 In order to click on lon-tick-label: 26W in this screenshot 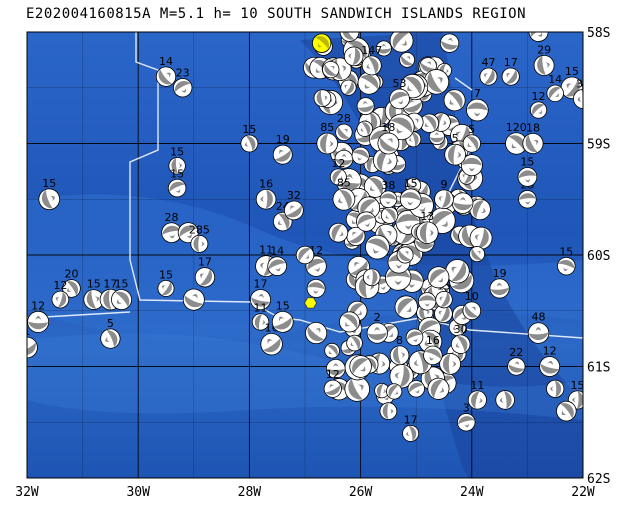, I will do `click(361, 492)`.